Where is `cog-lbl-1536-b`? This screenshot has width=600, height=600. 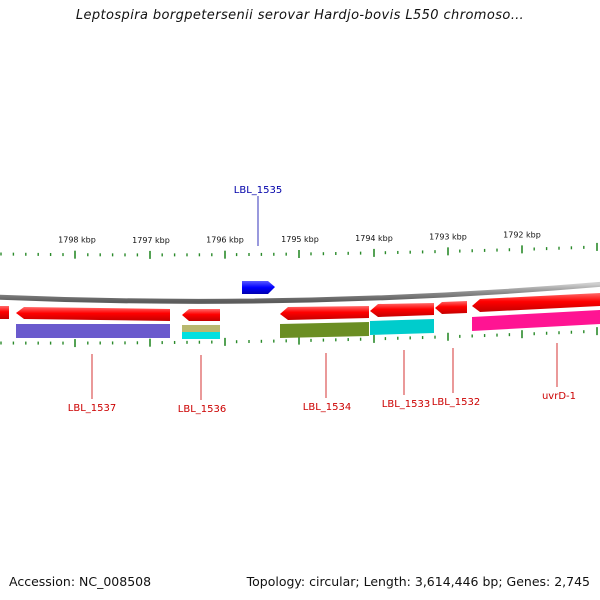
cog-lbl-1536-b is located at coordinates (201, 335).